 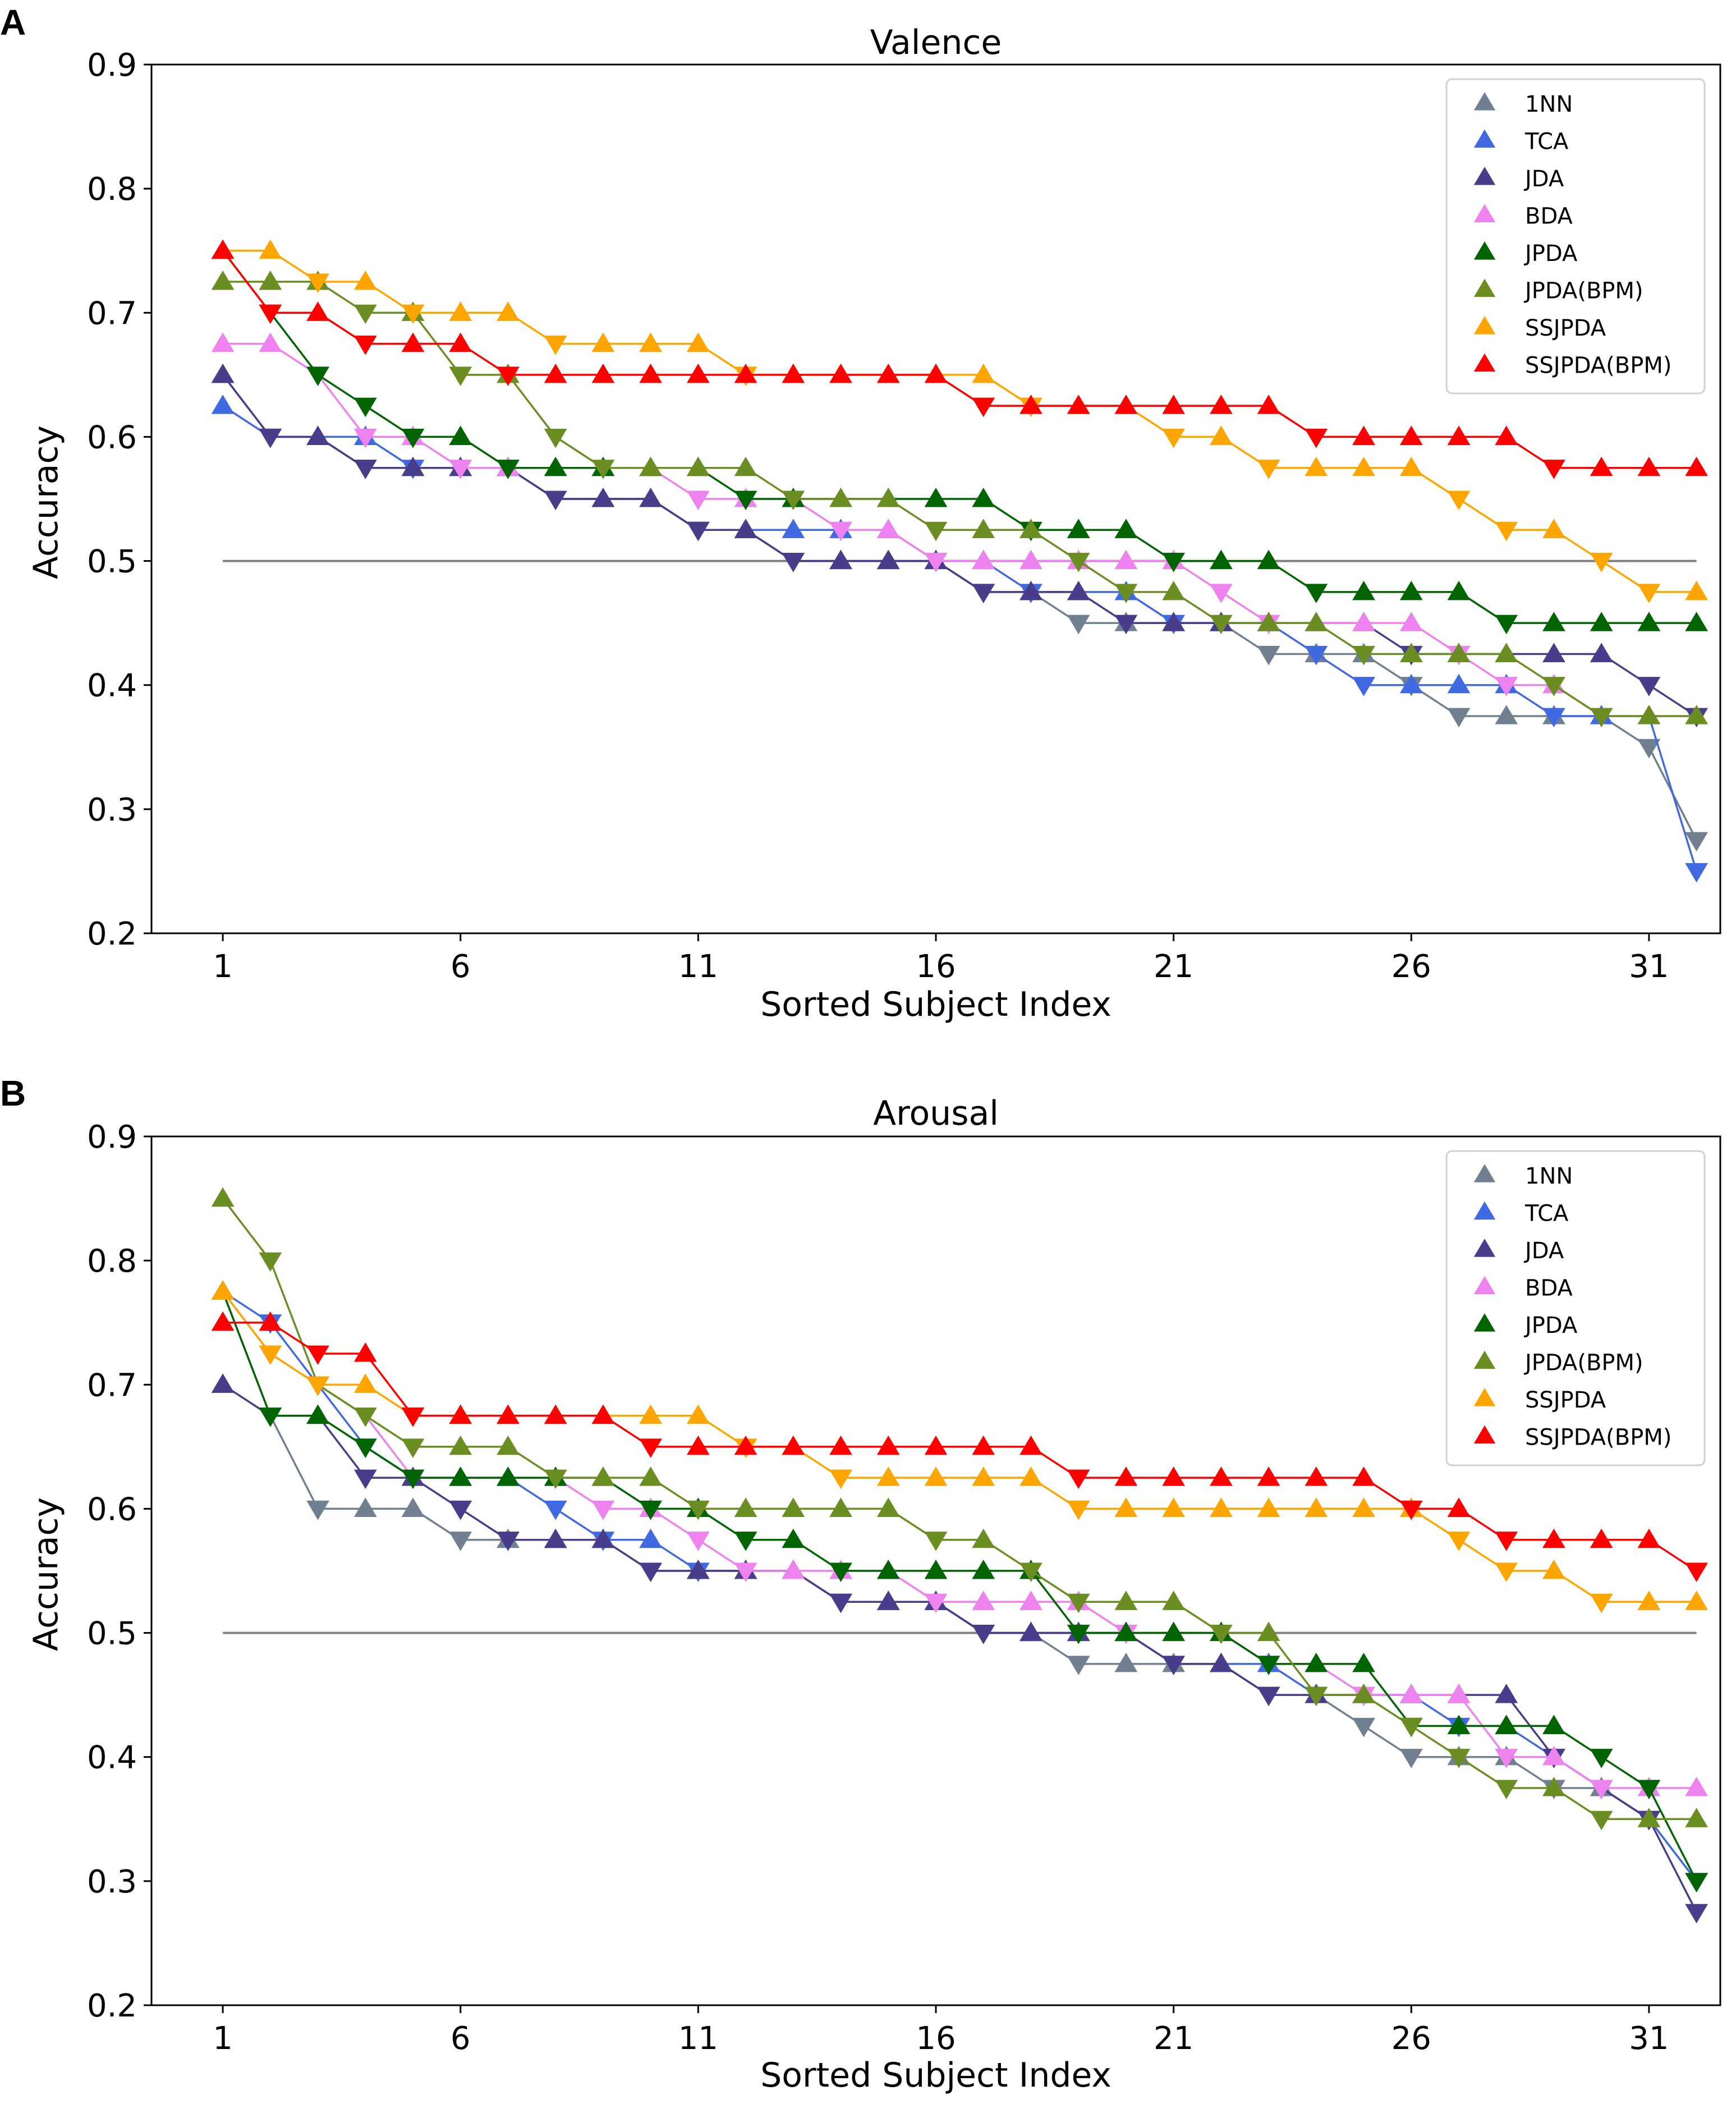 I want to click on chart-title: Valence, so click(x=936, y=42).